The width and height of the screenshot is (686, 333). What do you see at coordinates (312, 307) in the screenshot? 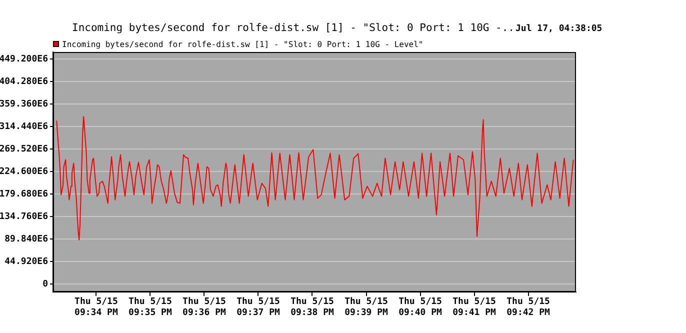
I see `x-tick-label: Thu 5/15 09:38 PM` at bounding box center [312, 307].